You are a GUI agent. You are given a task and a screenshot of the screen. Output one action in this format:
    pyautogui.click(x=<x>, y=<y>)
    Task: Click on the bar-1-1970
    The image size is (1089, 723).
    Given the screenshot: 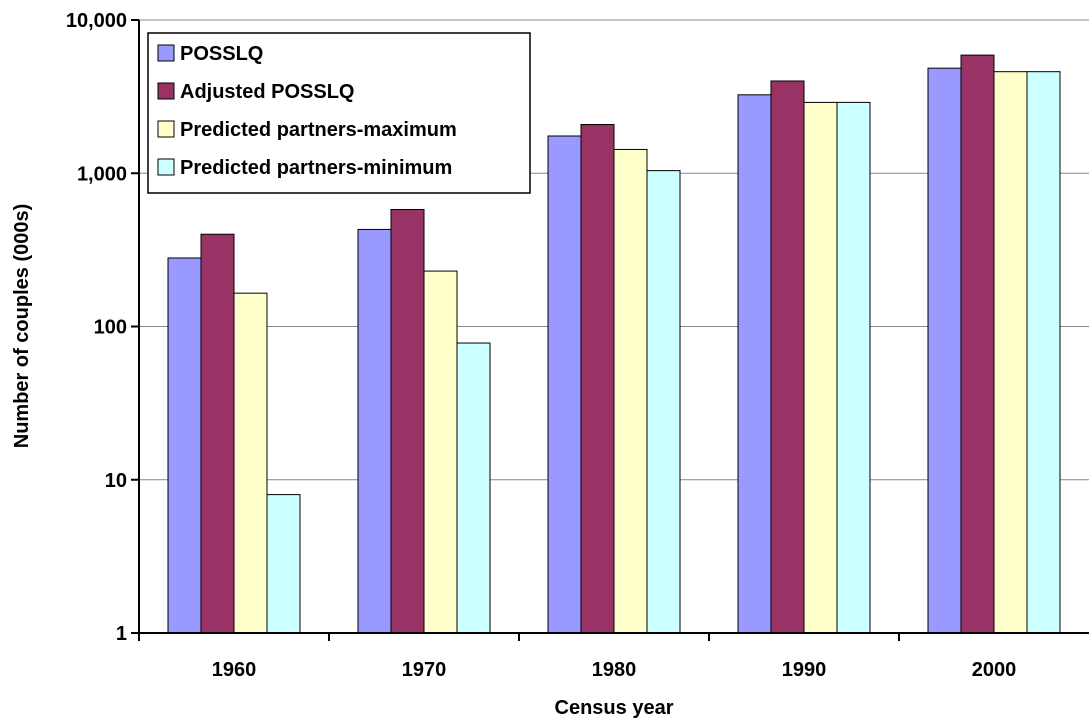 What is the action you would take?
    pyautogui.click(x=374, y=431)
    